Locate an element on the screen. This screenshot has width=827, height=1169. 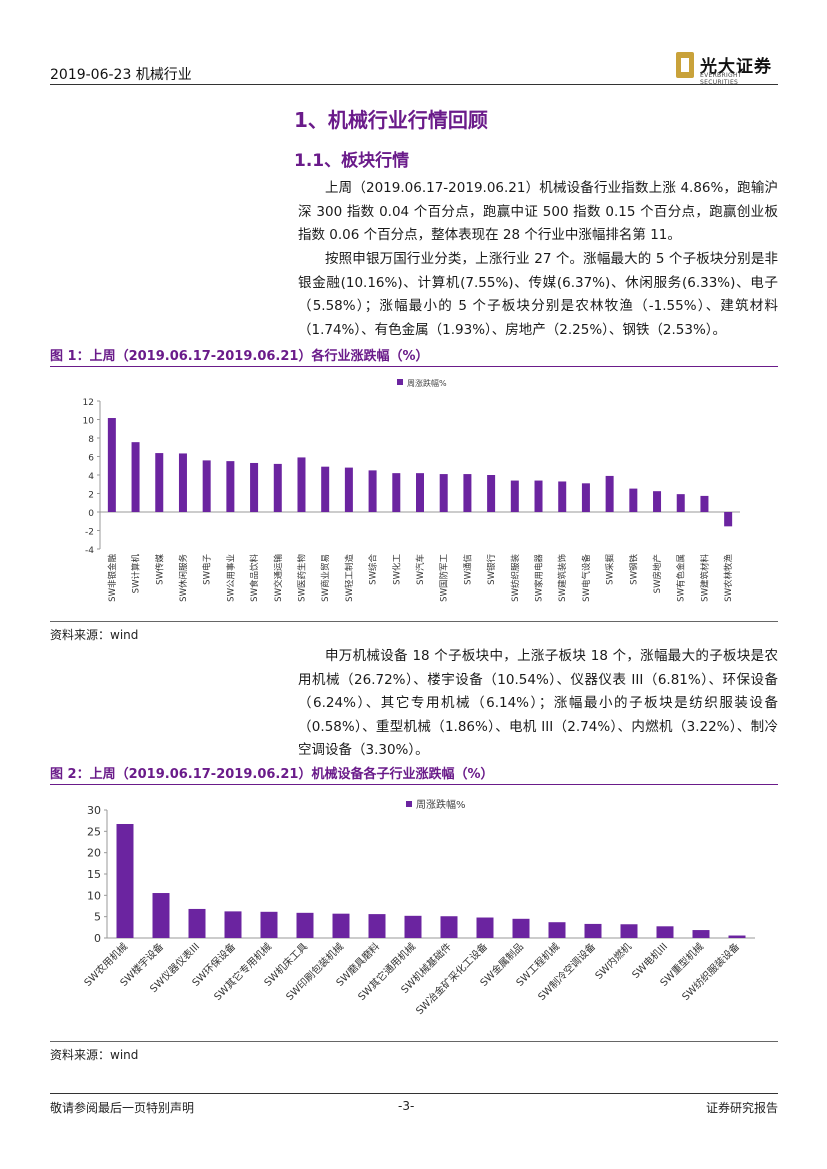
section-heading: 1、机械行业行情回顾 is located at coordinates (391, 120).